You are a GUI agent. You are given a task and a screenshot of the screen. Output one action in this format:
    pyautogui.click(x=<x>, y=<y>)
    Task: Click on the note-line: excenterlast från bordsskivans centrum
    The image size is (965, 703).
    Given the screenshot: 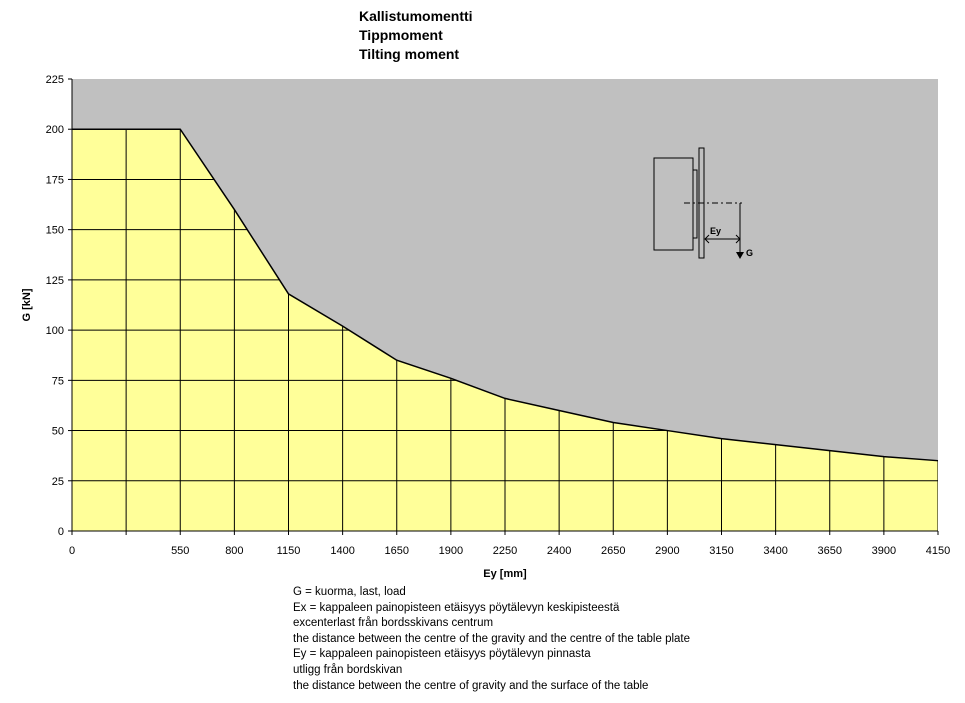 What is the action you would take?
    pyautogui.click(x=393, y=623)
    